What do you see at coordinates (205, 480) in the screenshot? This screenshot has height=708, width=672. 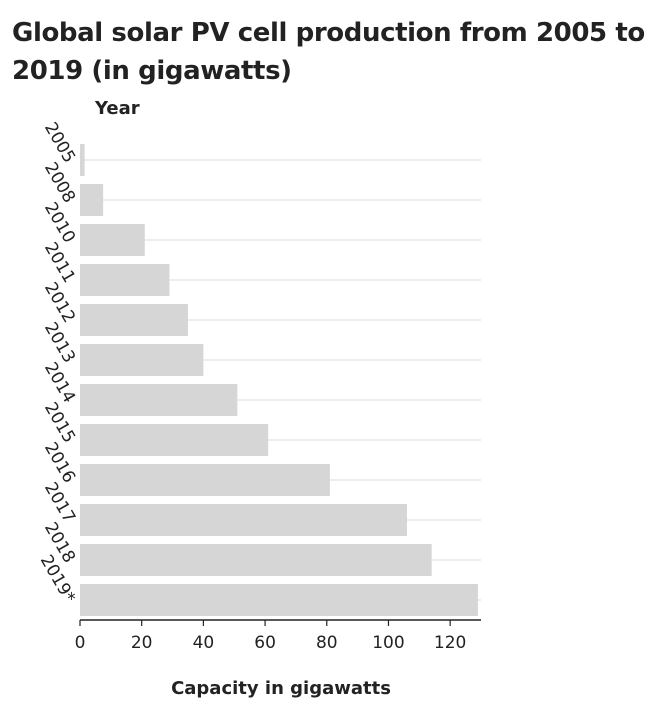 I see `bar-2016` at bounding box center [205, 480].